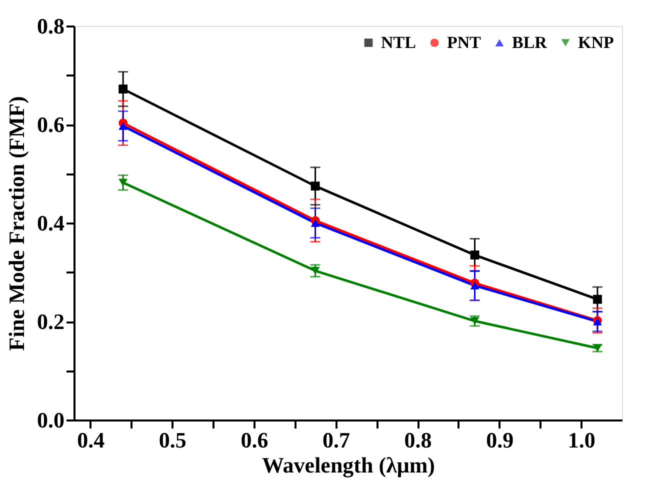 The width and height of the screenshot is (646, 483). What do you see at coordinates (254, 440) in the screenshot?
I see `x-tick-label: 0.6` at bounding box center [254, 440].